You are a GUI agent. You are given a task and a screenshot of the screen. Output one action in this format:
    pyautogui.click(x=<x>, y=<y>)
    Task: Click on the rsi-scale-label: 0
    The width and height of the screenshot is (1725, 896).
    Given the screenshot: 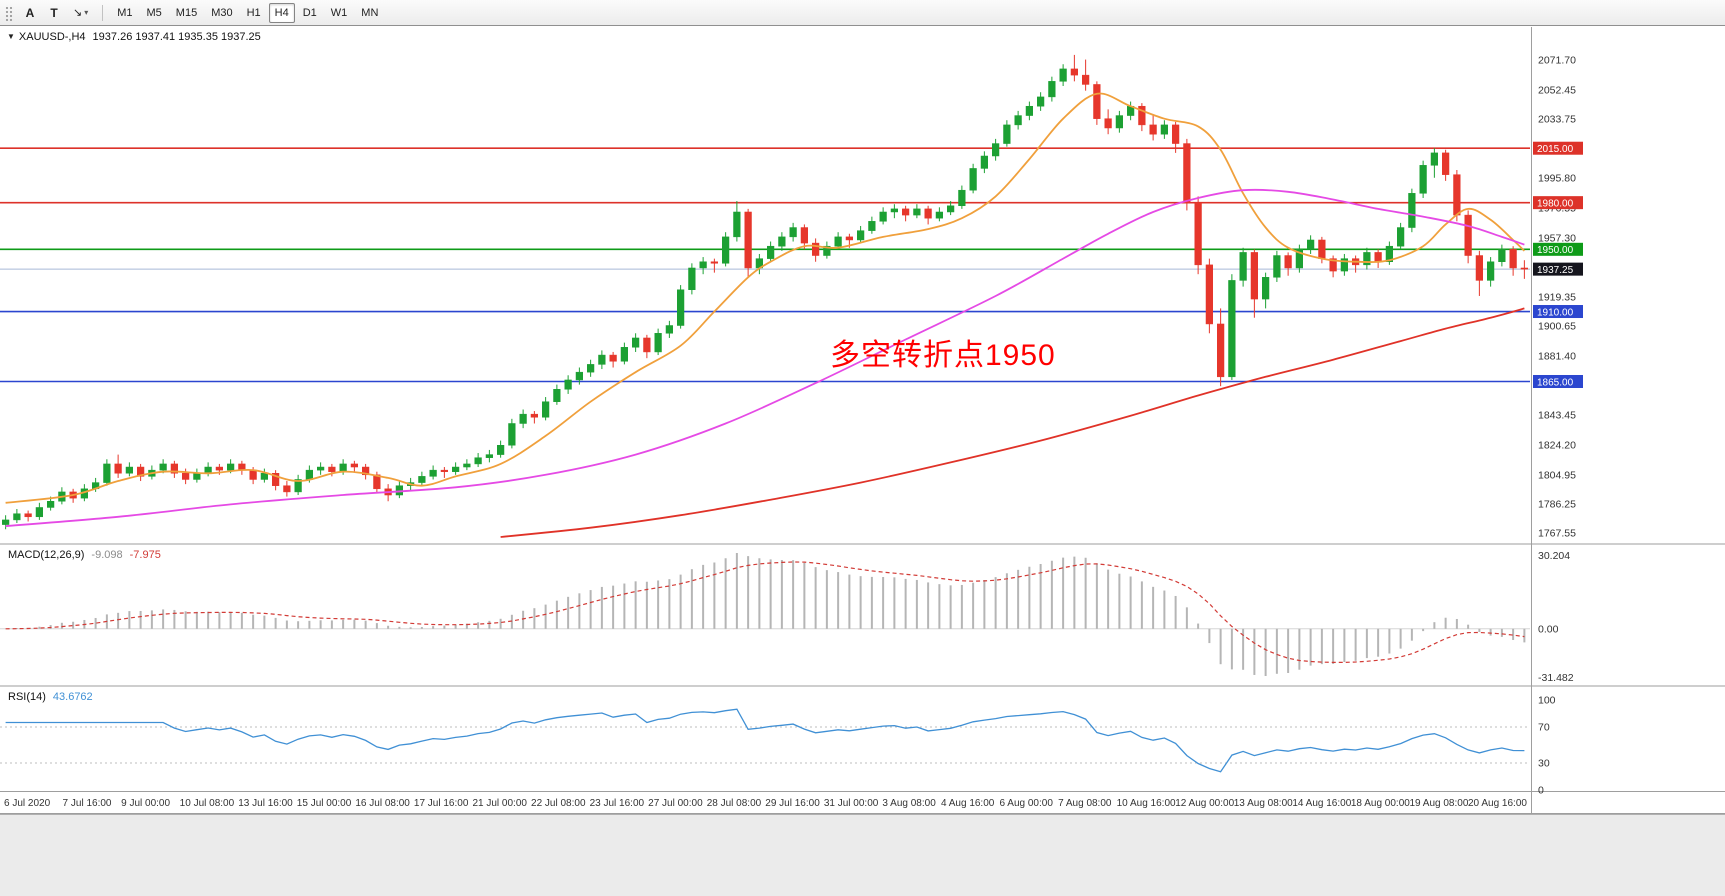 What is the action you would take?
    pyautogui.click(x=1541, y=791)
    